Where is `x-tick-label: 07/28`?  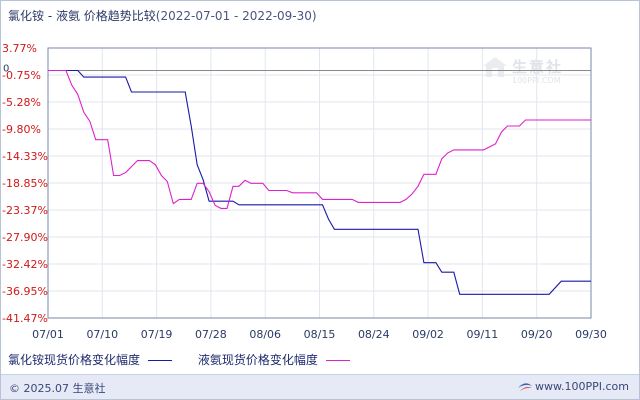
x-tick-label: 07/28 is located at coordinates (211, 334).